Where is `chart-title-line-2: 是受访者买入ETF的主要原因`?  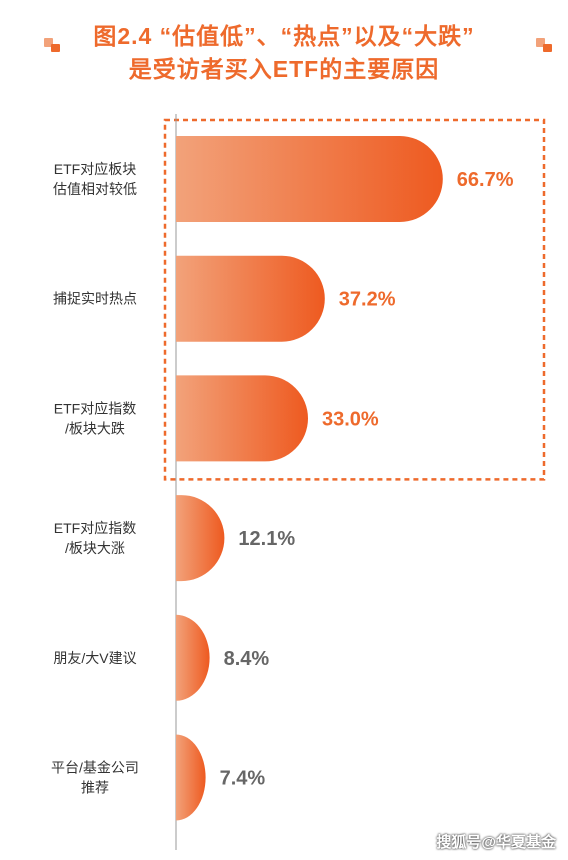 chart-title-line-2: 是受访者买入ETF的主要原因 is located at coordinates (284, 69).